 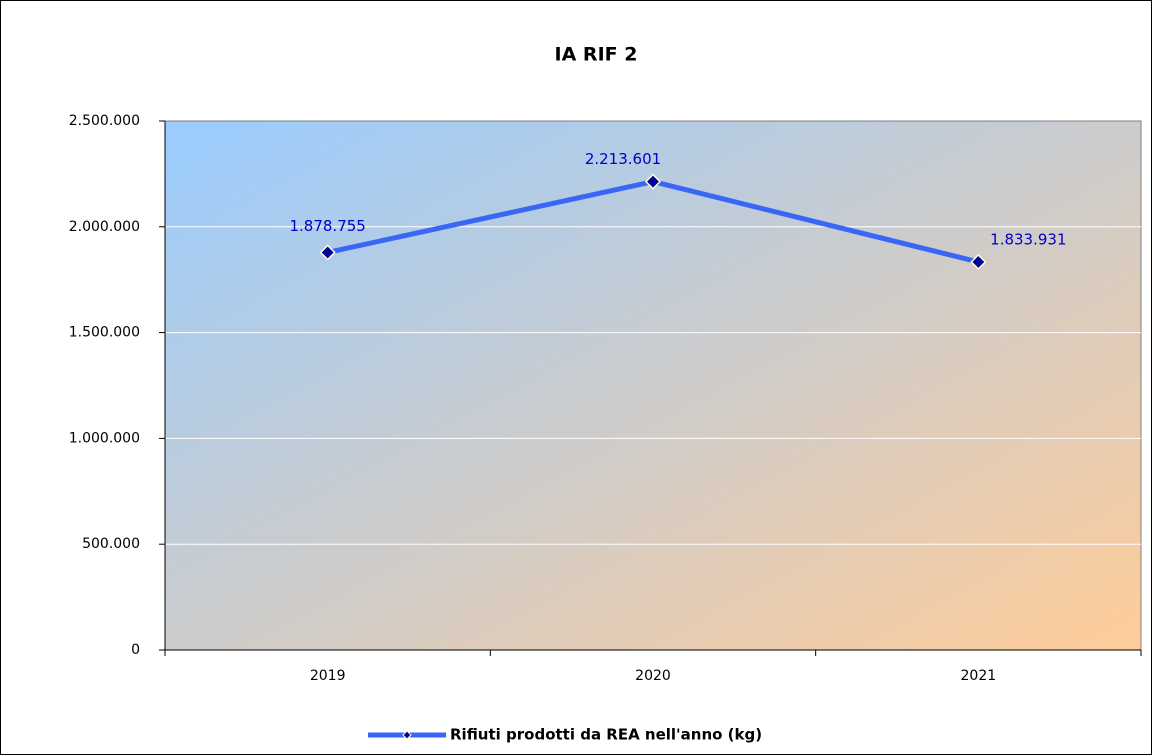 What do you see at coordinates (135, 650) in the screenshot?
I see `y-tick-label: 0` at bounding box center [135, 650].